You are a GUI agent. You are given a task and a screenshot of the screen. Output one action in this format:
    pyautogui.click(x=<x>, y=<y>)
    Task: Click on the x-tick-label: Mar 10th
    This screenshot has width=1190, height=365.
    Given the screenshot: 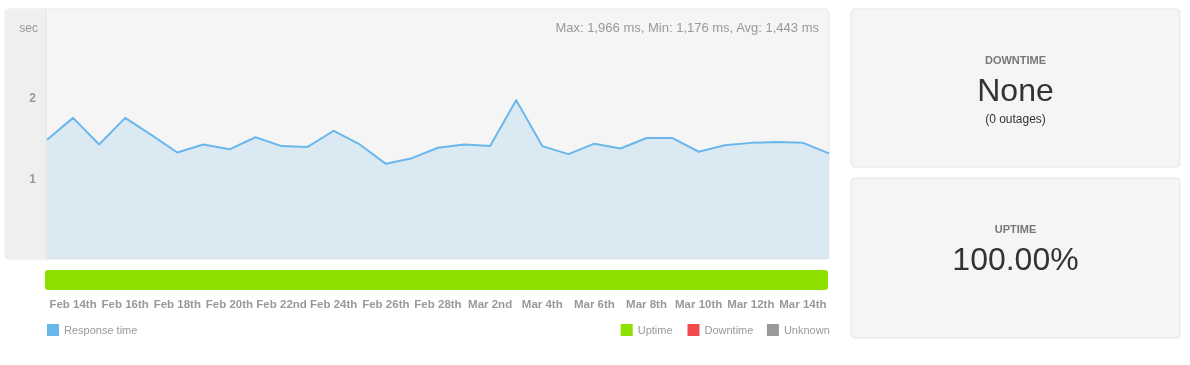 What is the action you would take?
    pyautogui.click(x=699, y=304)
    